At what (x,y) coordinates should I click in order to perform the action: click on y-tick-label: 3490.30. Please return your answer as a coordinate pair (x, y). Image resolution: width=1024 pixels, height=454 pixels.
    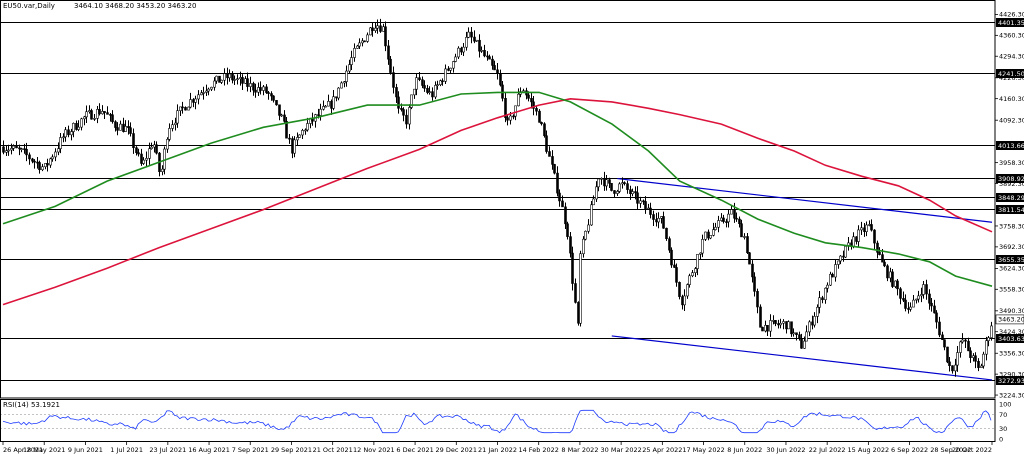
    Looking at the image, I should click on (1011, 311).